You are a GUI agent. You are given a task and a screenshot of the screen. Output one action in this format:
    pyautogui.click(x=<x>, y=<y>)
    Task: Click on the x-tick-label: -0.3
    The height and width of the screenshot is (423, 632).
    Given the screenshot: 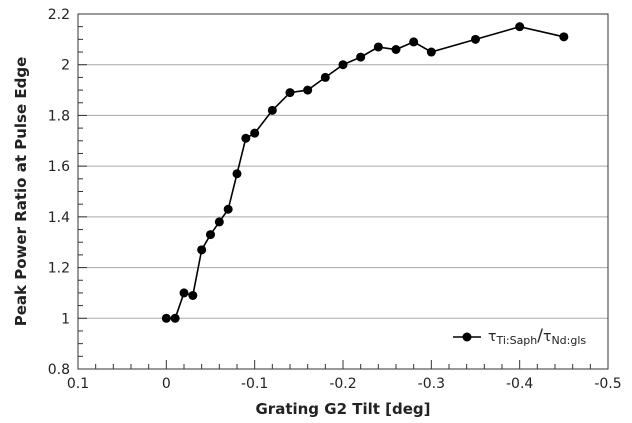 What is the action you would take?
    pyautogui.click(x=431, y=384)
    